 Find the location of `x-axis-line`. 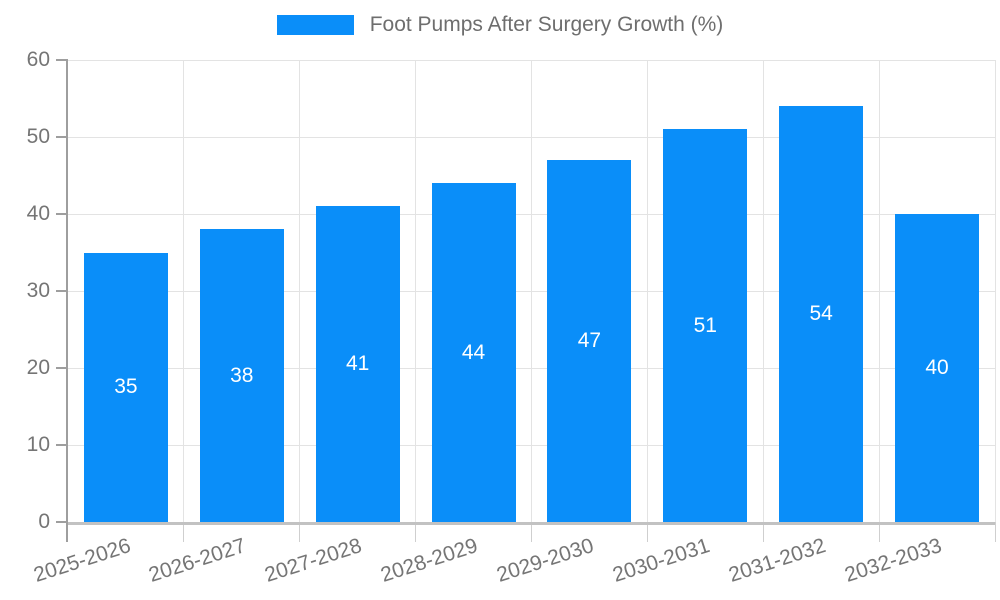

x-axis-line is located at coordinates (531, 523).